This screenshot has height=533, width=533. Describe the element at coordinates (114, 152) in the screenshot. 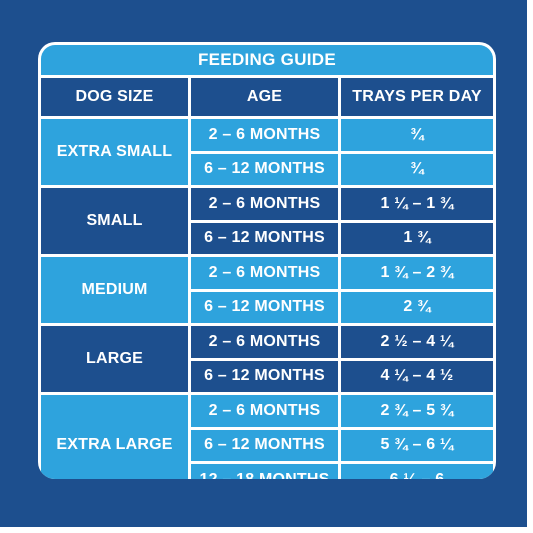

I see `dog-size-cell: EXTRA SMALL` at that location.